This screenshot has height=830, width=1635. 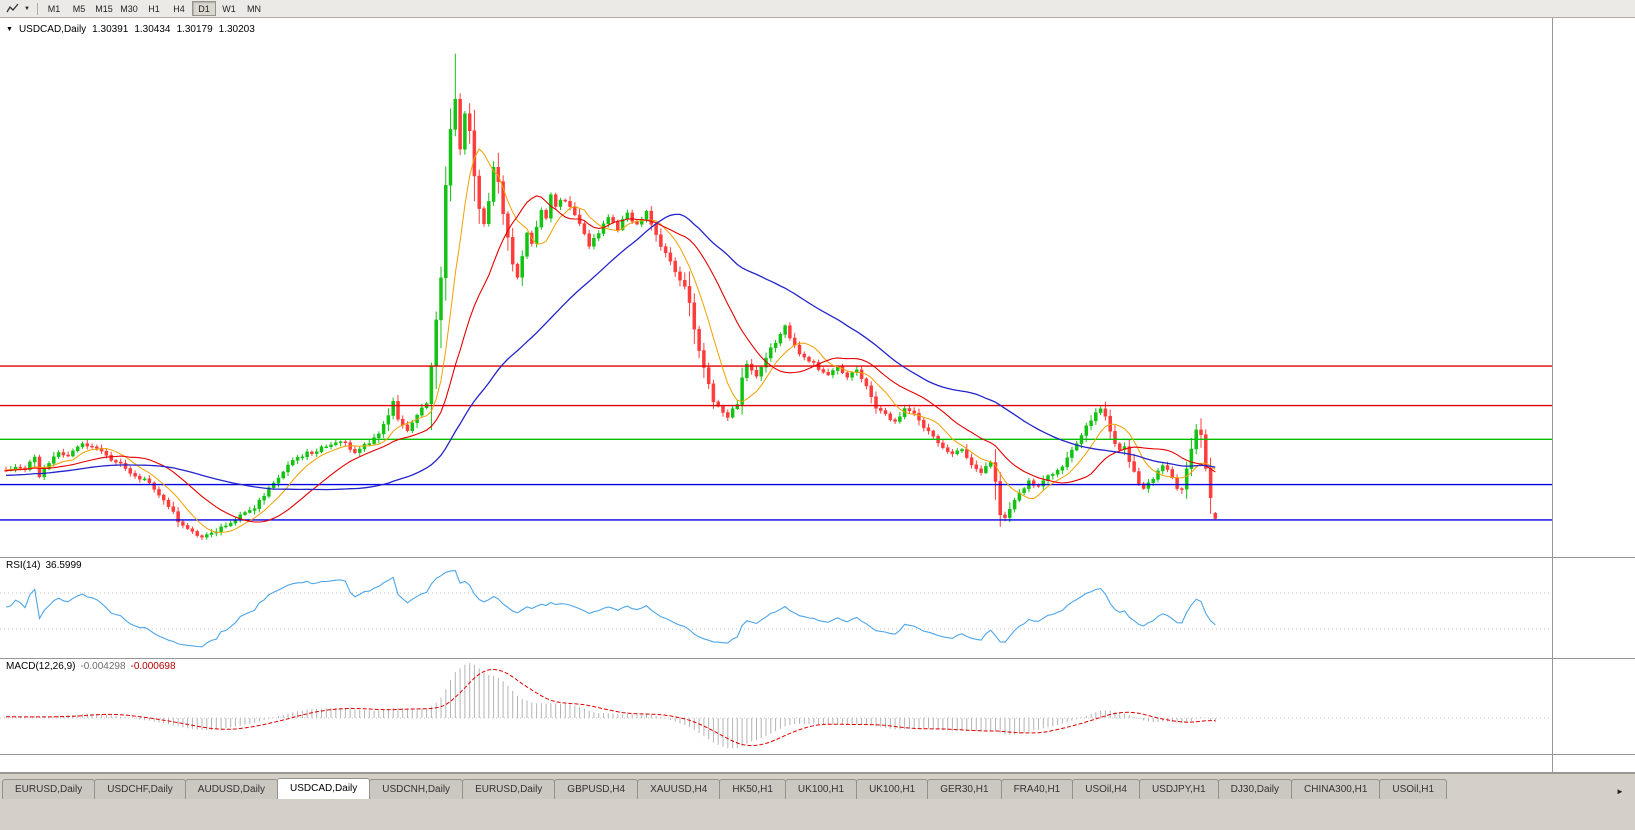 I want to click on ohlc-close: 1.30203, so click(x=236, y=29).